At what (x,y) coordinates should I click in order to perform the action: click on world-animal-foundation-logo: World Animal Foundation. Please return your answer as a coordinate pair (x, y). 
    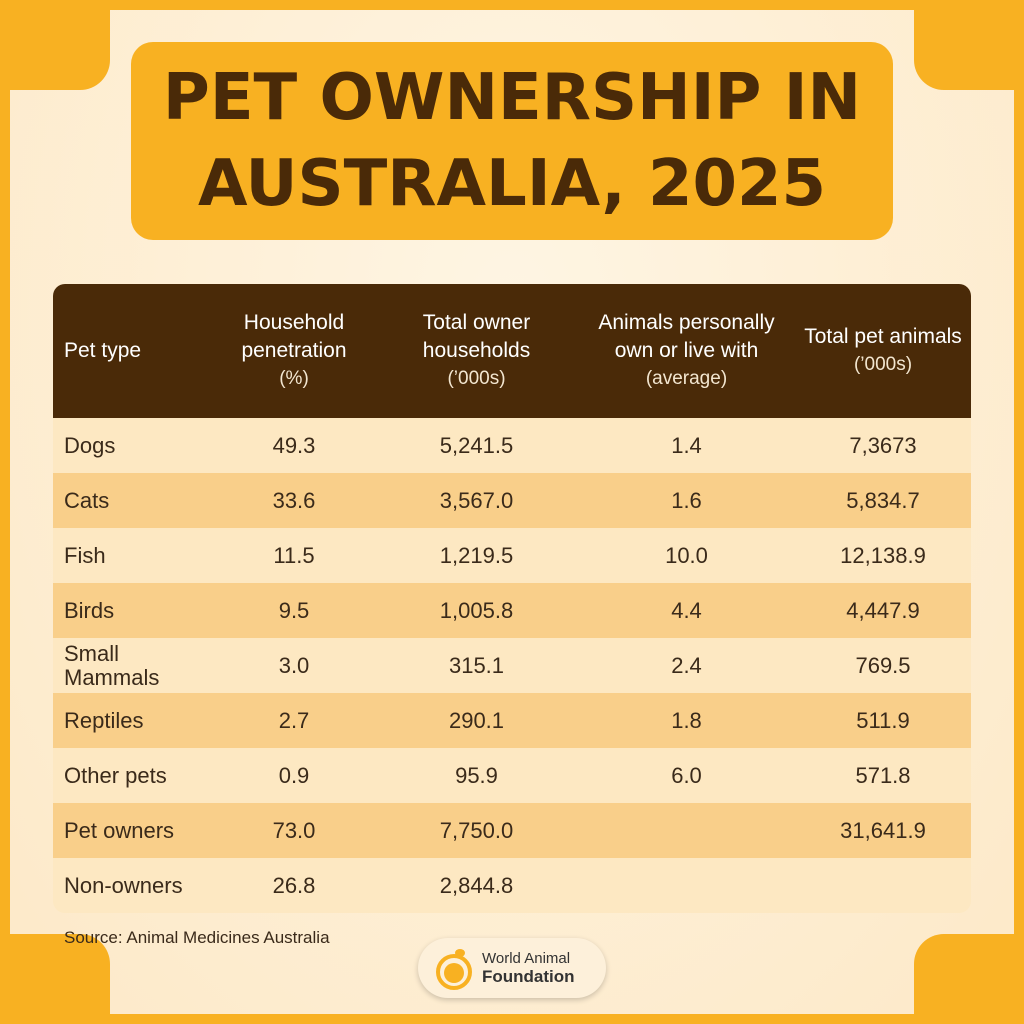
    Looking at the image, I should click on (512, 968).